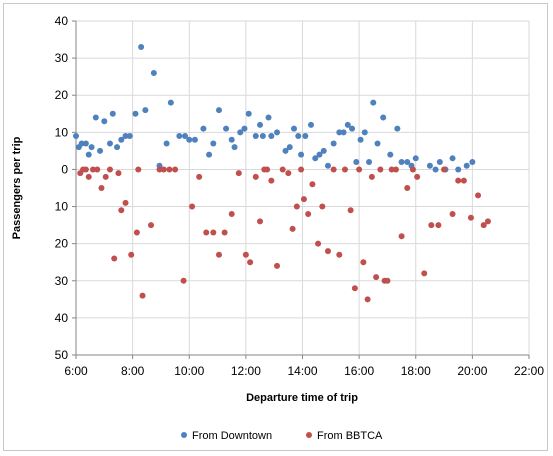 The height and width of the screenshot is (456, 553). I want to click on y-tick-label: 10, so click(62, 132).